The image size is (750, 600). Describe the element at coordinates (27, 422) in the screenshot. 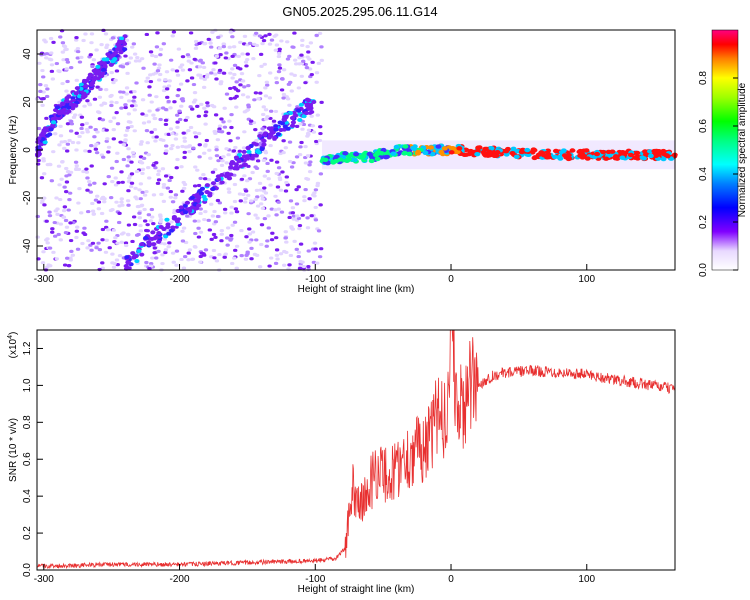

I see `y-tick-label: 0.8` at that location.